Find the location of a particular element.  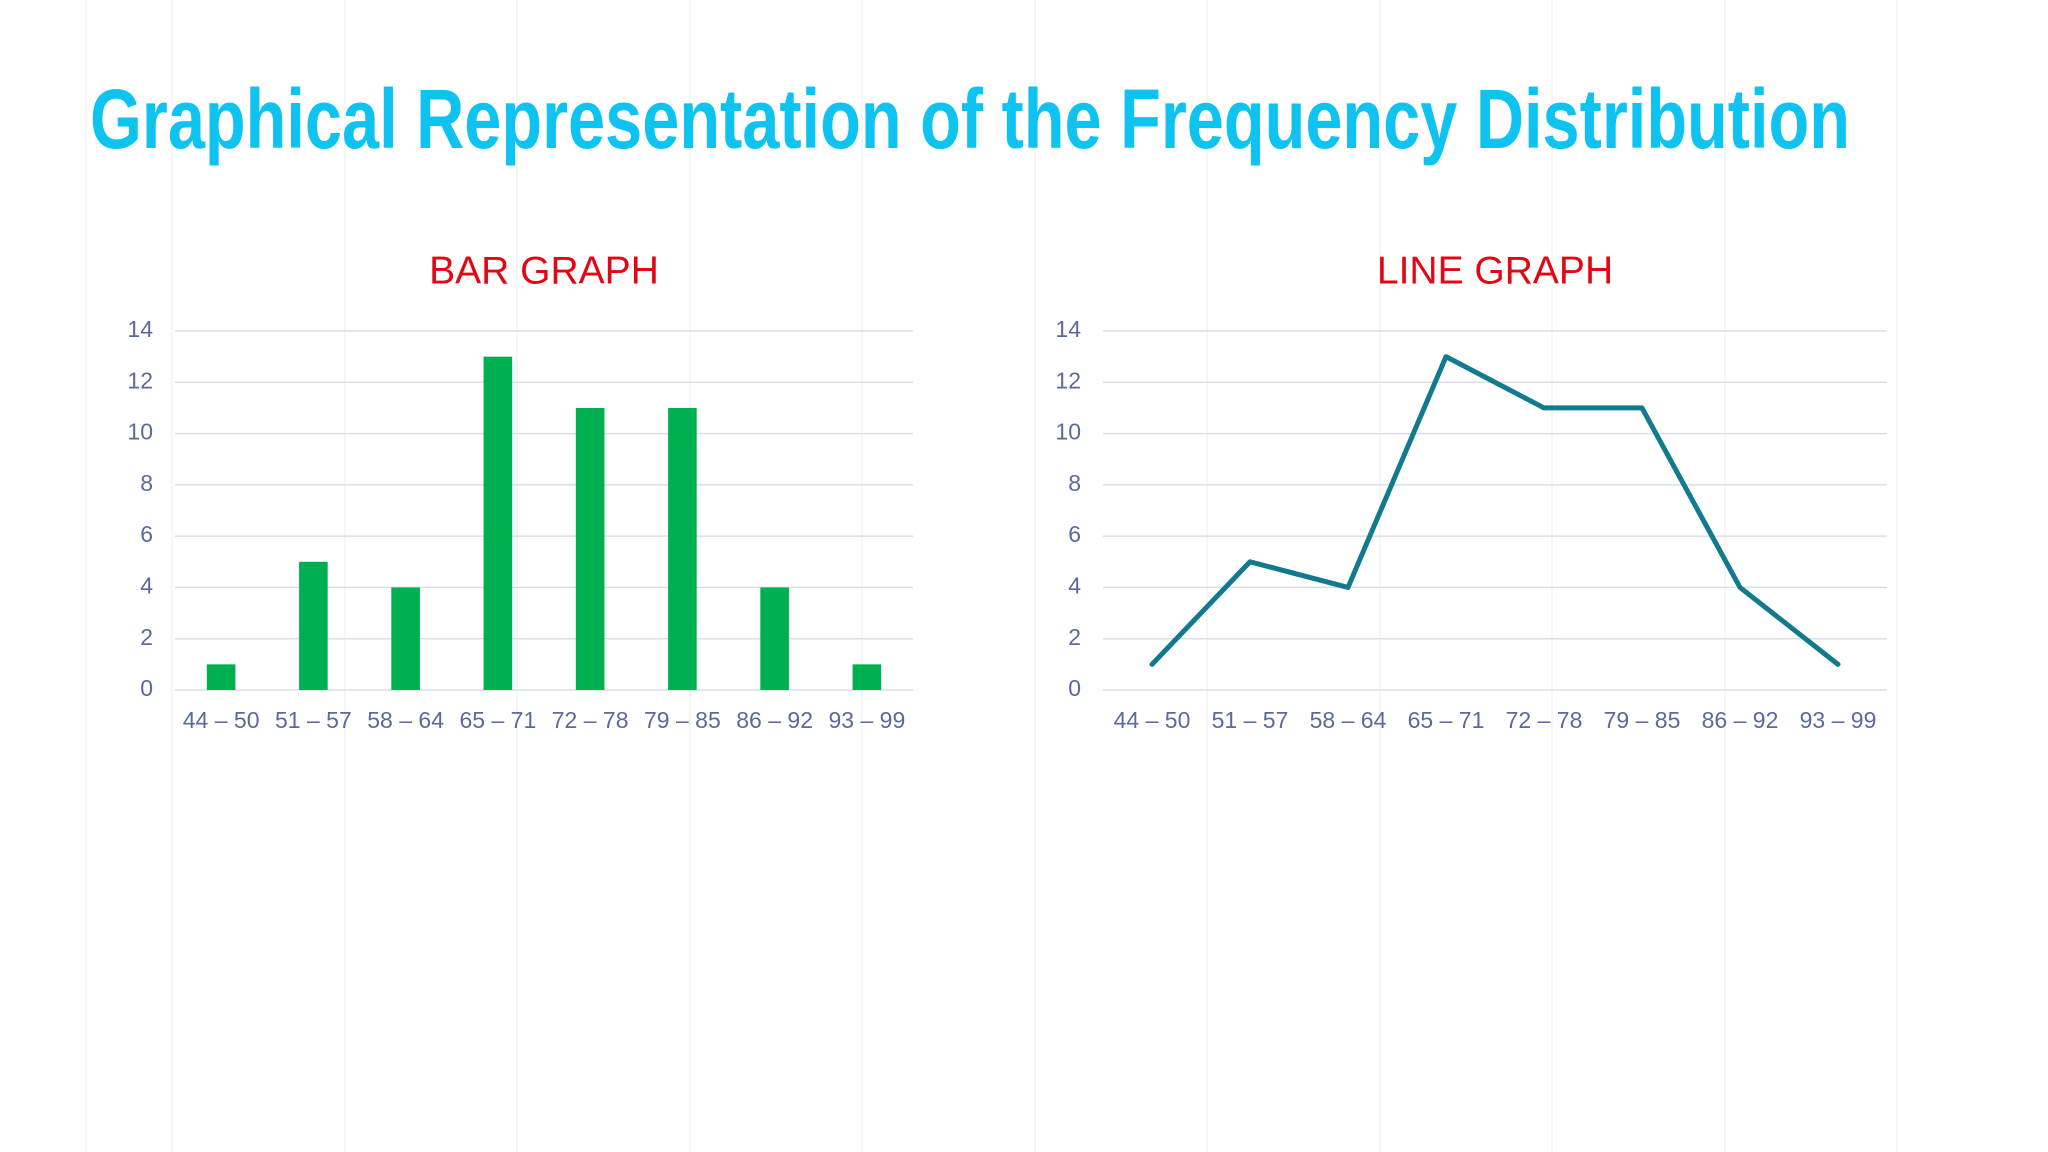

chart-title: BAR GRAPH is located at coordinates (544, 270).